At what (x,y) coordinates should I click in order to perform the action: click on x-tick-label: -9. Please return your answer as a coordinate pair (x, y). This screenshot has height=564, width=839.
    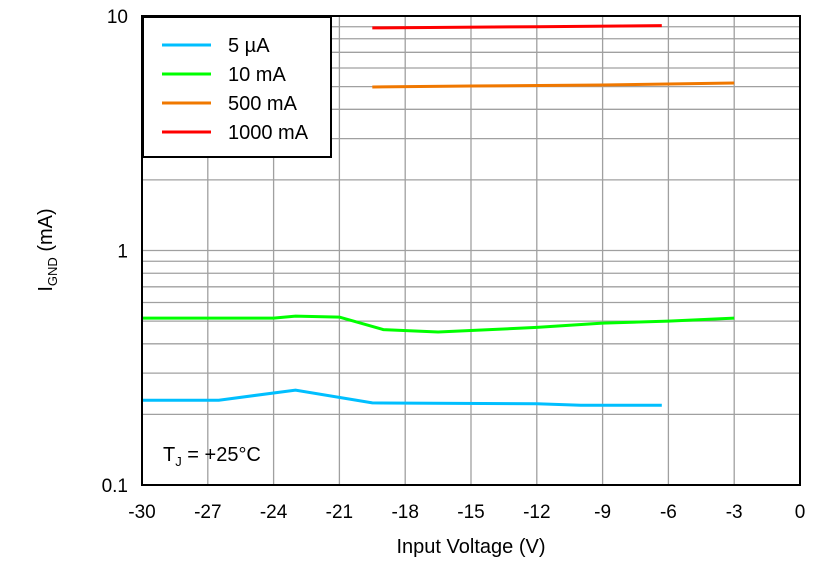
    Looking at the image, I should click on (602, 512).